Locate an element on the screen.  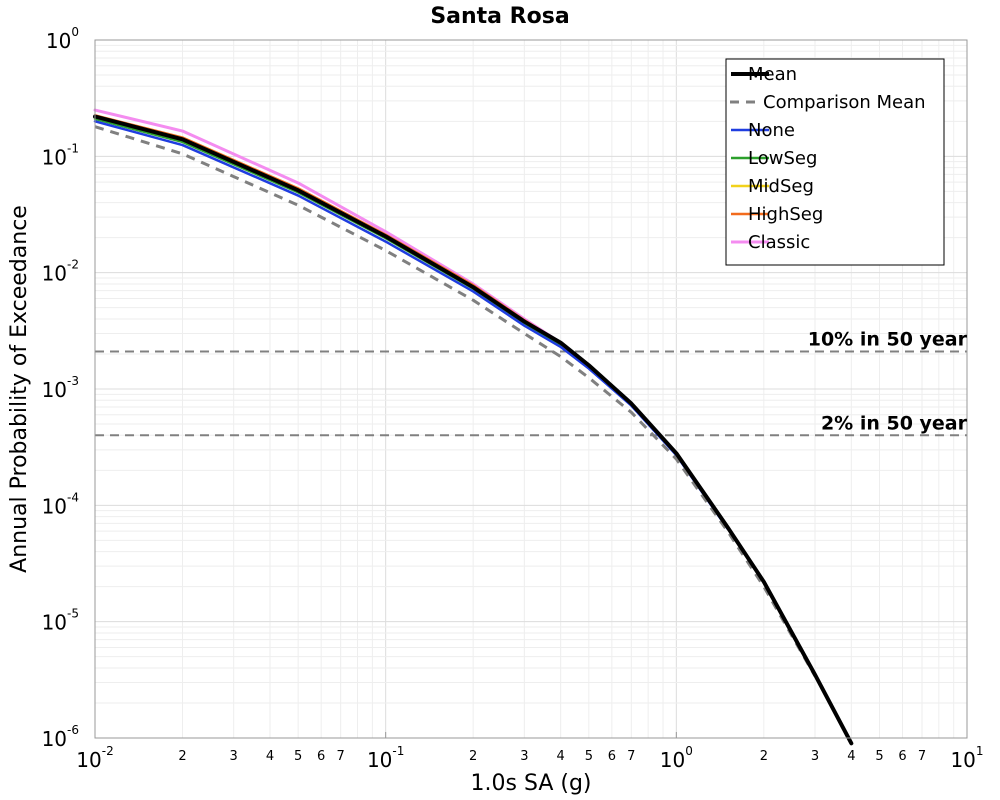
legend-label: LowSeg is located at coordinates (782, 158).